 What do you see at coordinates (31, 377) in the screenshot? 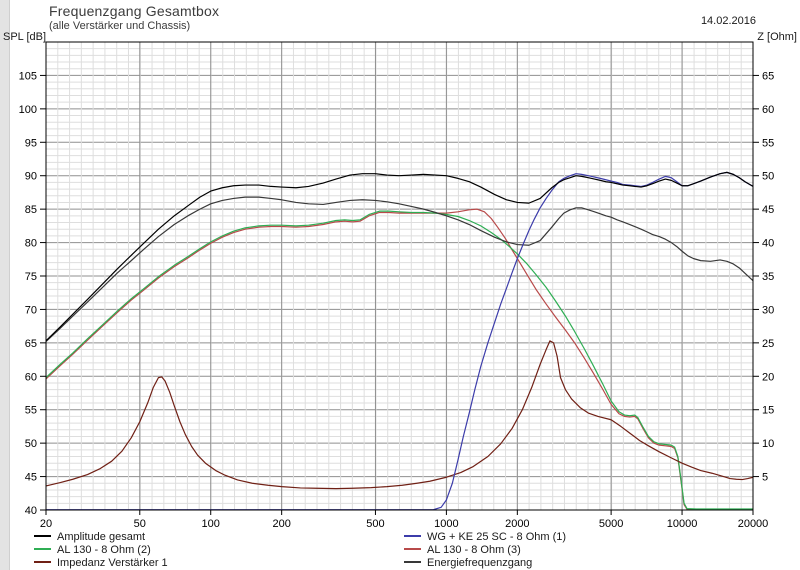
I see `y-left-tick-label: 60` at bounding box center [31, 377].